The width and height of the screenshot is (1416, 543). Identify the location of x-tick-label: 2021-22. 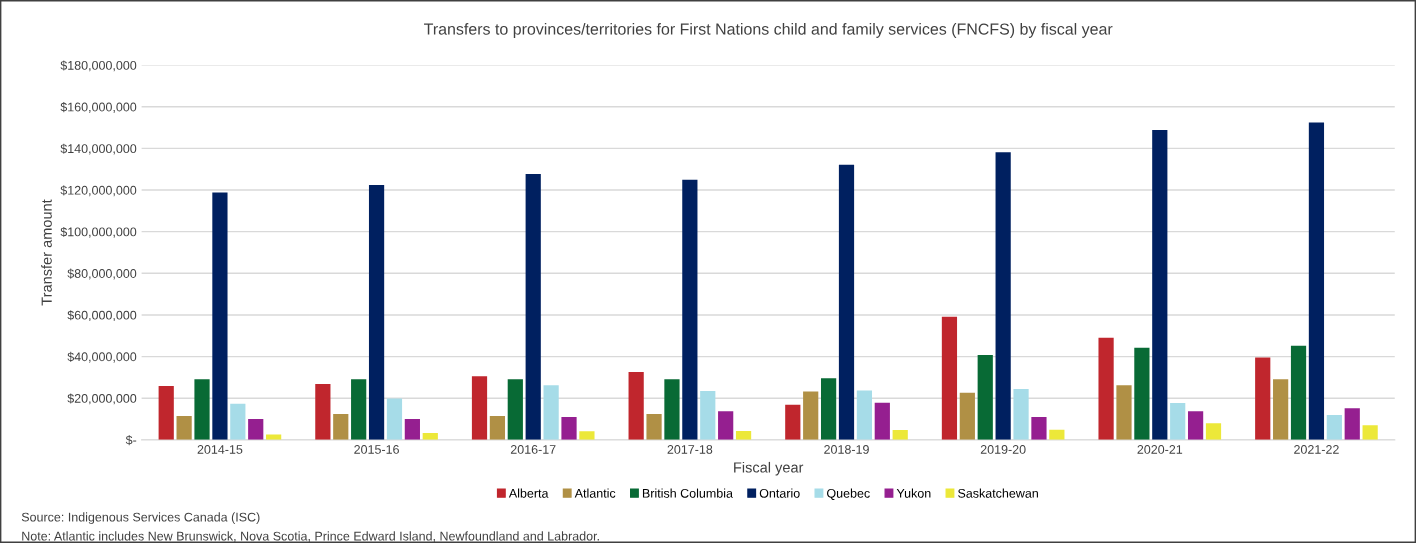
(1316, 449).